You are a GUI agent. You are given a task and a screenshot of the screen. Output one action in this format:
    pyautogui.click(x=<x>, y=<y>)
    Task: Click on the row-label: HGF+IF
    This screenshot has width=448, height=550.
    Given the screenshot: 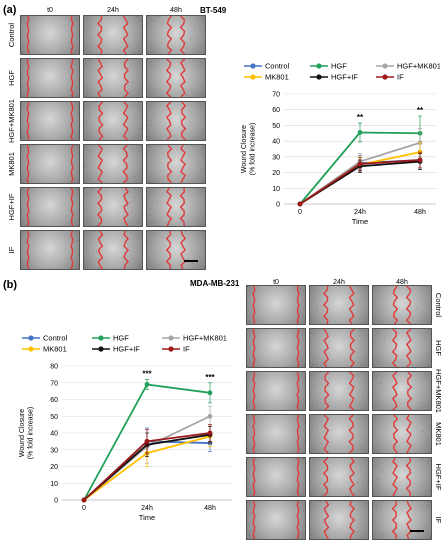 What is the action you would take?
    pyautogui.click(x=11, y=207)
    